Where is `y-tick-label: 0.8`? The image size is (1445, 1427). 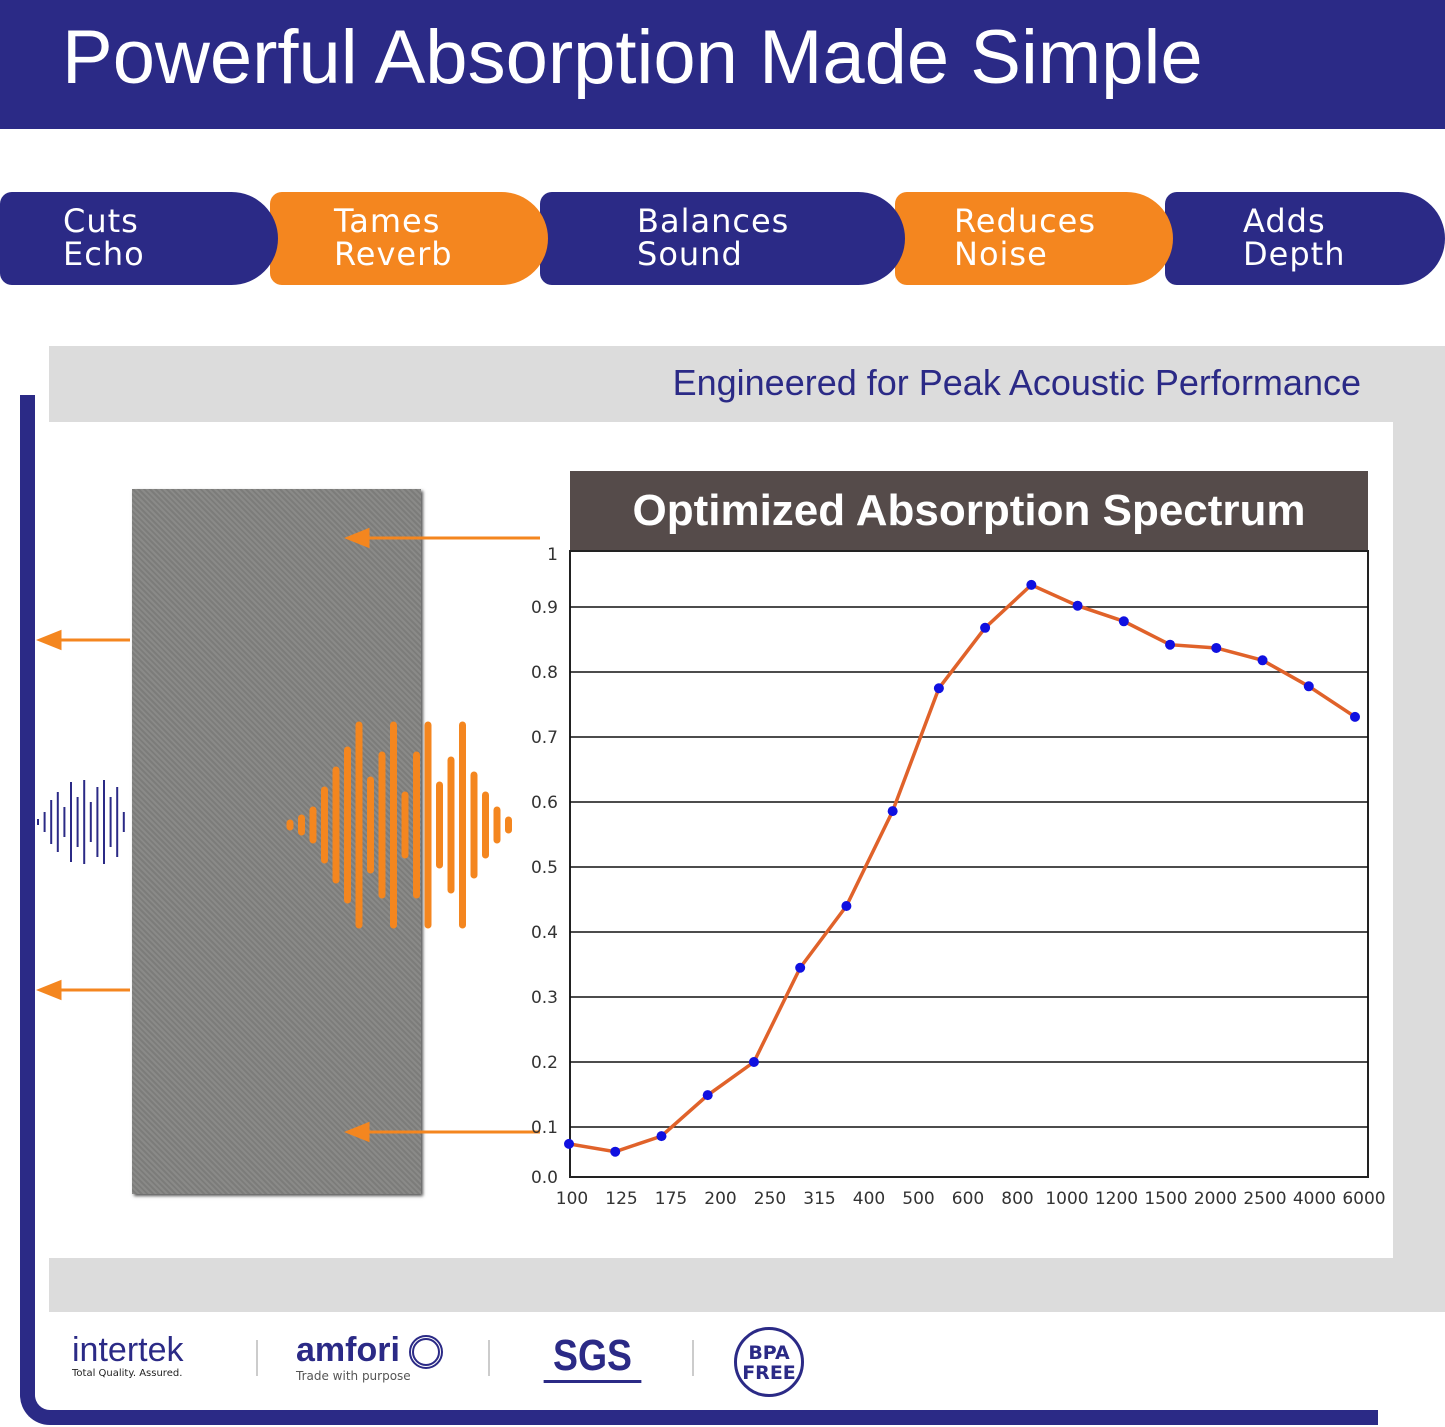 y-tick-label: 0.8 is located at coordinates (544, 673).